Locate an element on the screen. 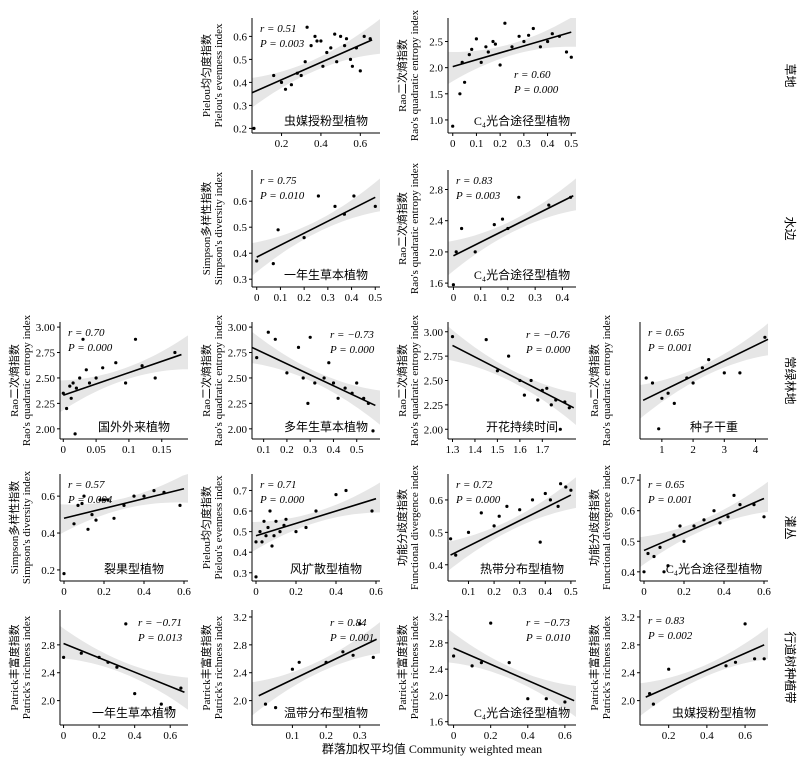 The width and height of the screenshot is (800, 761). row-label: 水边 is located at coordinates (790, 228).